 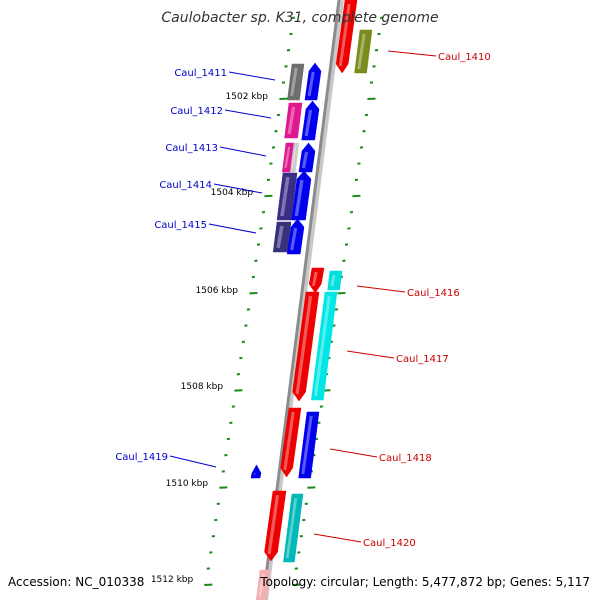 I want to click on map-title: Caulobacter sp. K31, complete genome, so click(x=300, y=18).